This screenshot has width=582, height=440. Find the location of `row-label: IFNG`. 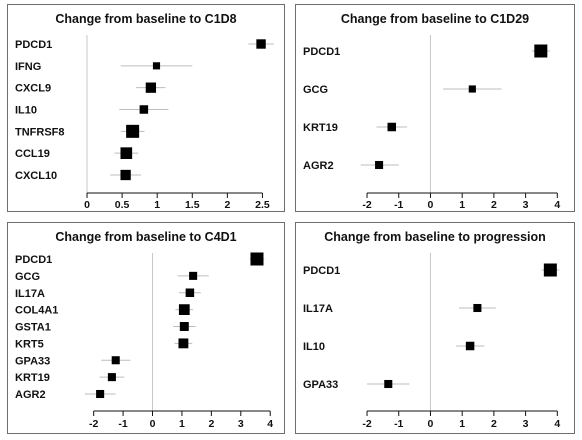

row-label: IFNG is located at coordinates (28, 67).